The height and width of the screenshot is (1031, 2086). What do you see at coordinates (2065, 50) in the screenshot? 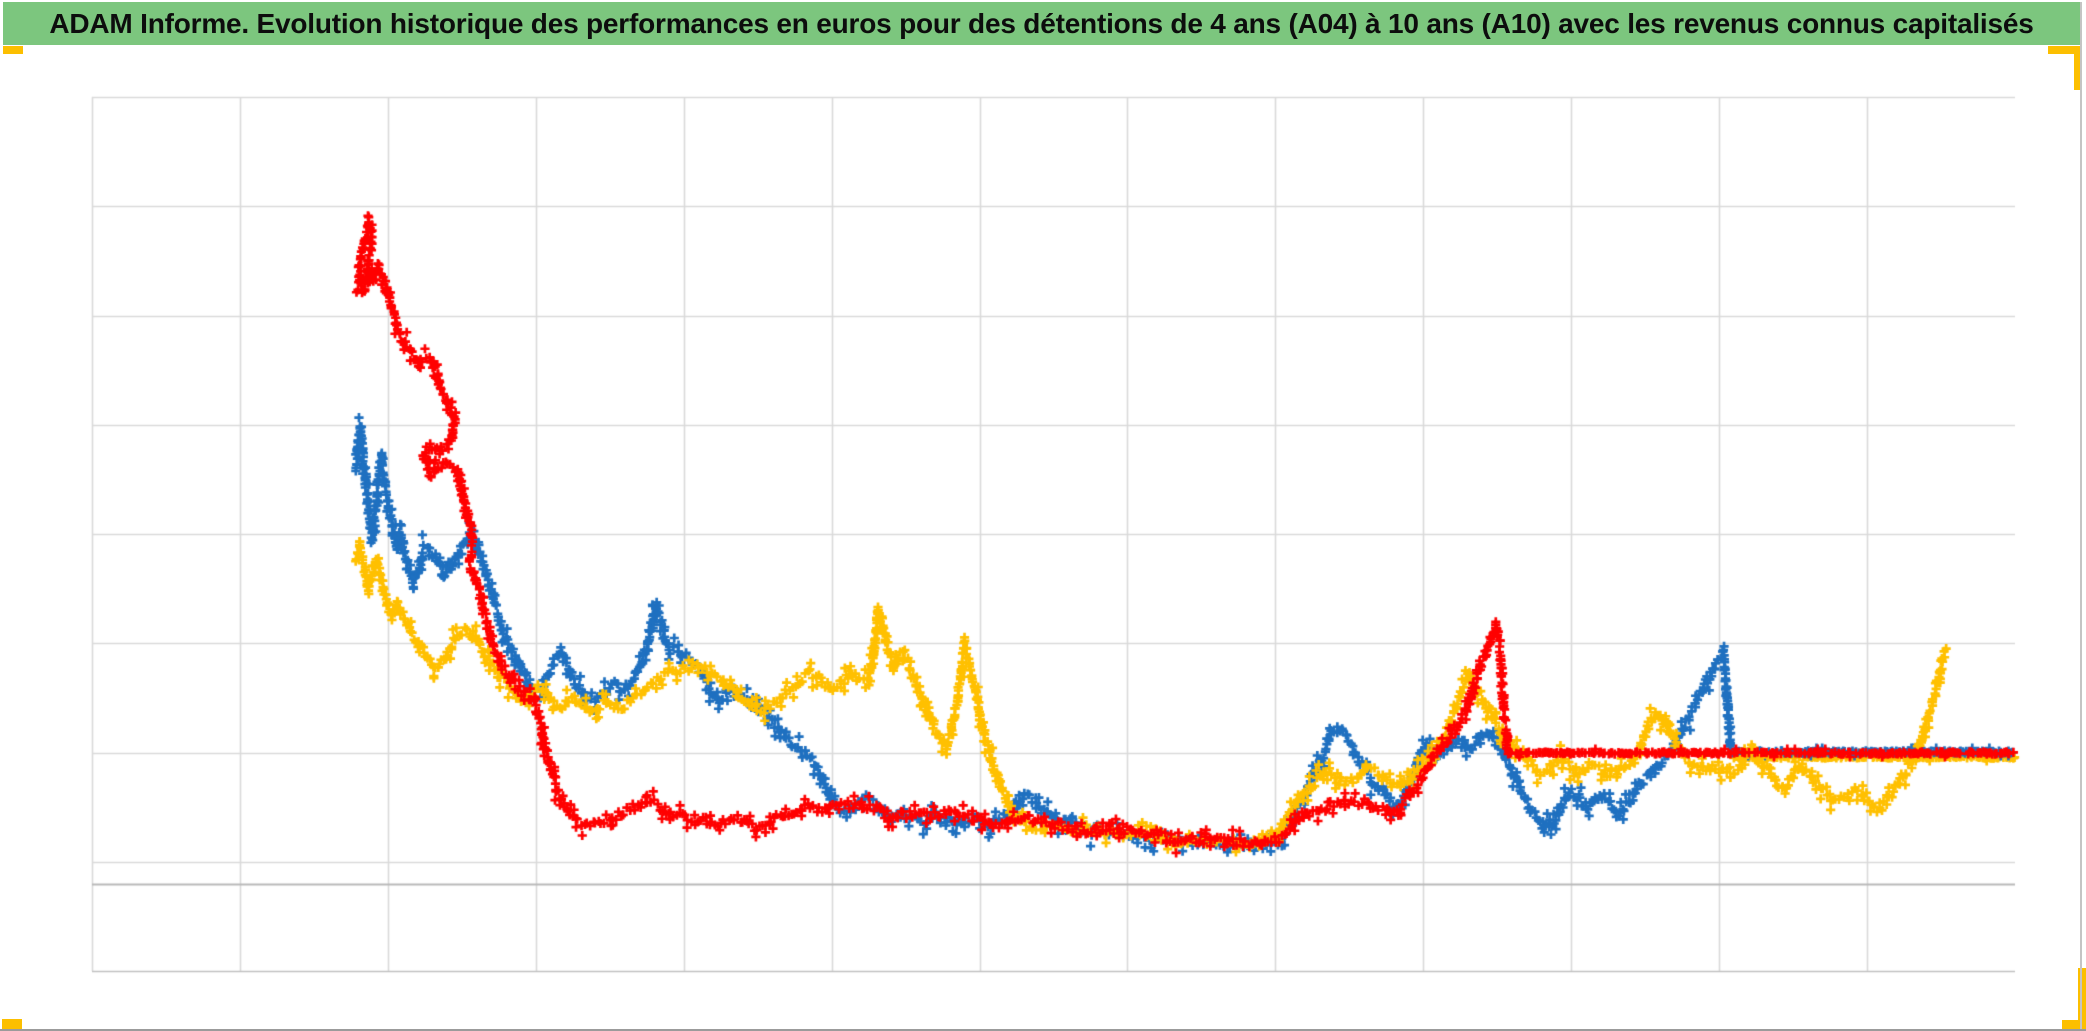
I see `gold-corner-top-right` at bounding box center [2065, 50].